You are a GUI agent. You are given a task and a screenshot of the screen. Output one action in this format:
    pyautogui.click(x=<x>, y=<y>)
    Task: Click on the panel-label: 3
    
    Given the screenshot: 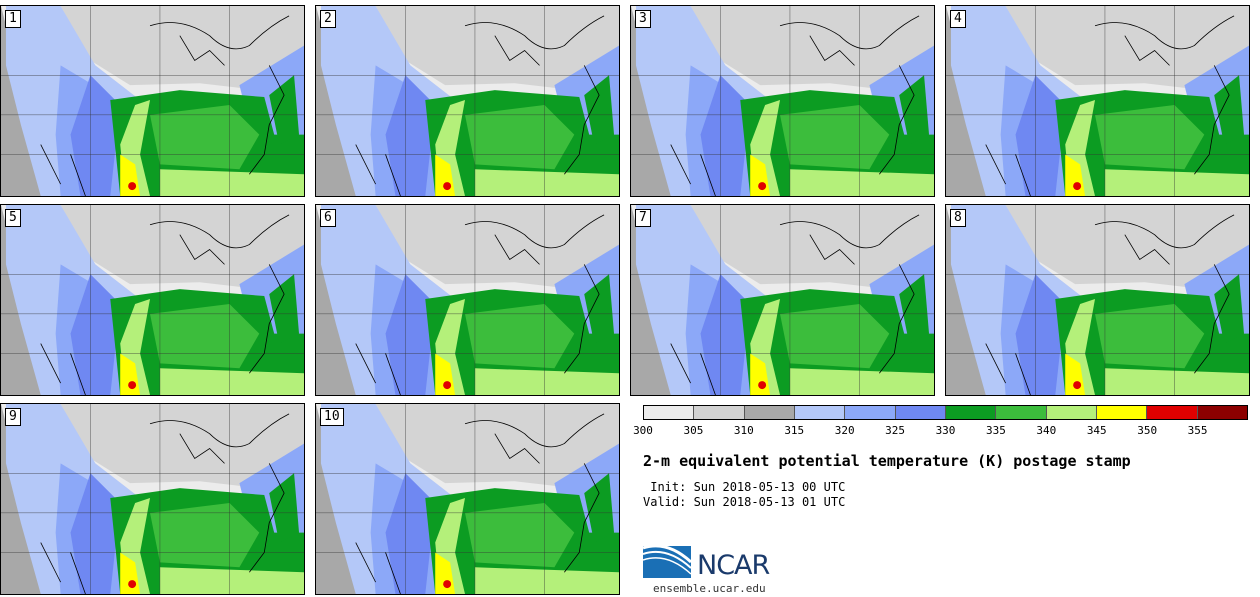 What is the action you would take?
    pyautogui.click(x=643, y=19)
    